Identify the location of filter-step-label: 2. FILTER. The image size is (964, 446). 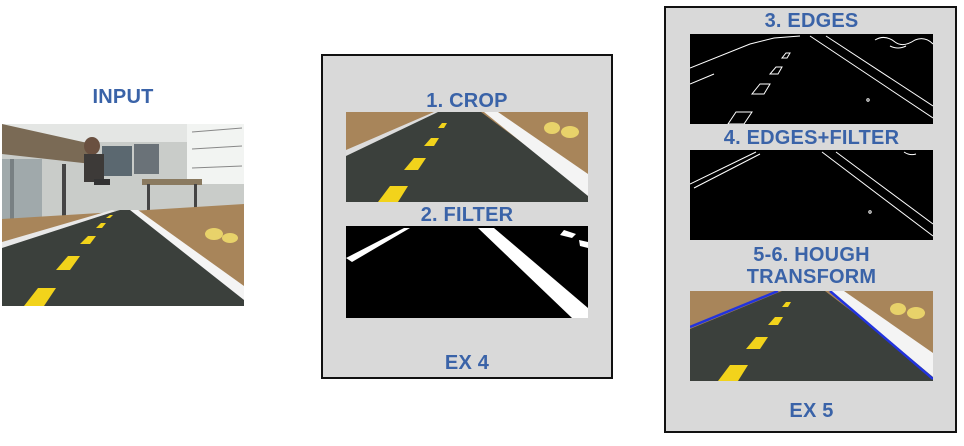
(467, 215).